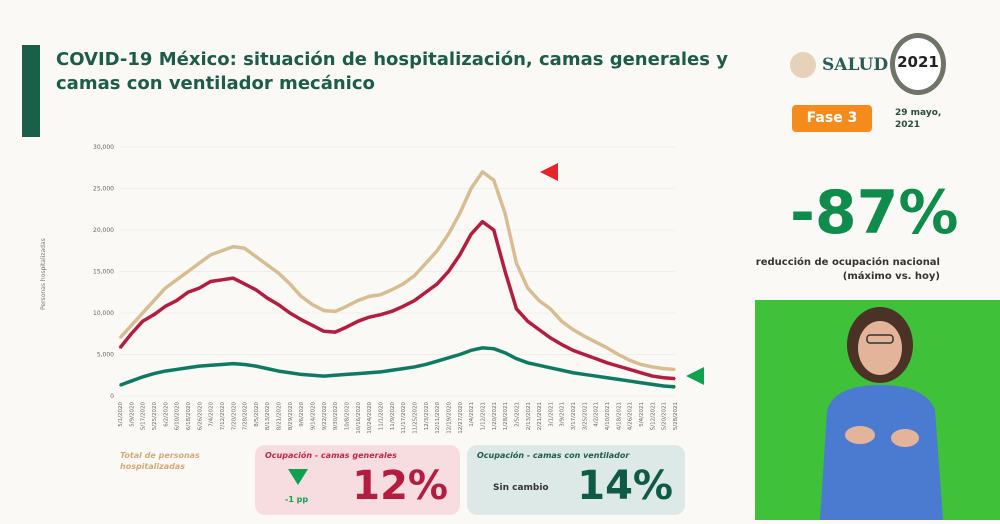 This screenshot has width=1000, height=524. I want to click on x-tick-label: 10/8/2020, so click(348, 416).